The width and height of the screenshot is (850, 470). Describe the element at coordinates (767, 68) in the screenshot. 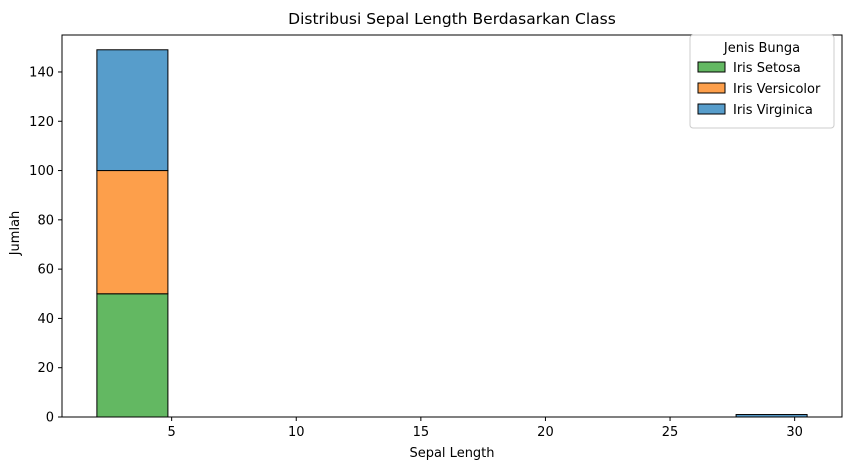

I see `legend-label: Iris Setosa` at that location.